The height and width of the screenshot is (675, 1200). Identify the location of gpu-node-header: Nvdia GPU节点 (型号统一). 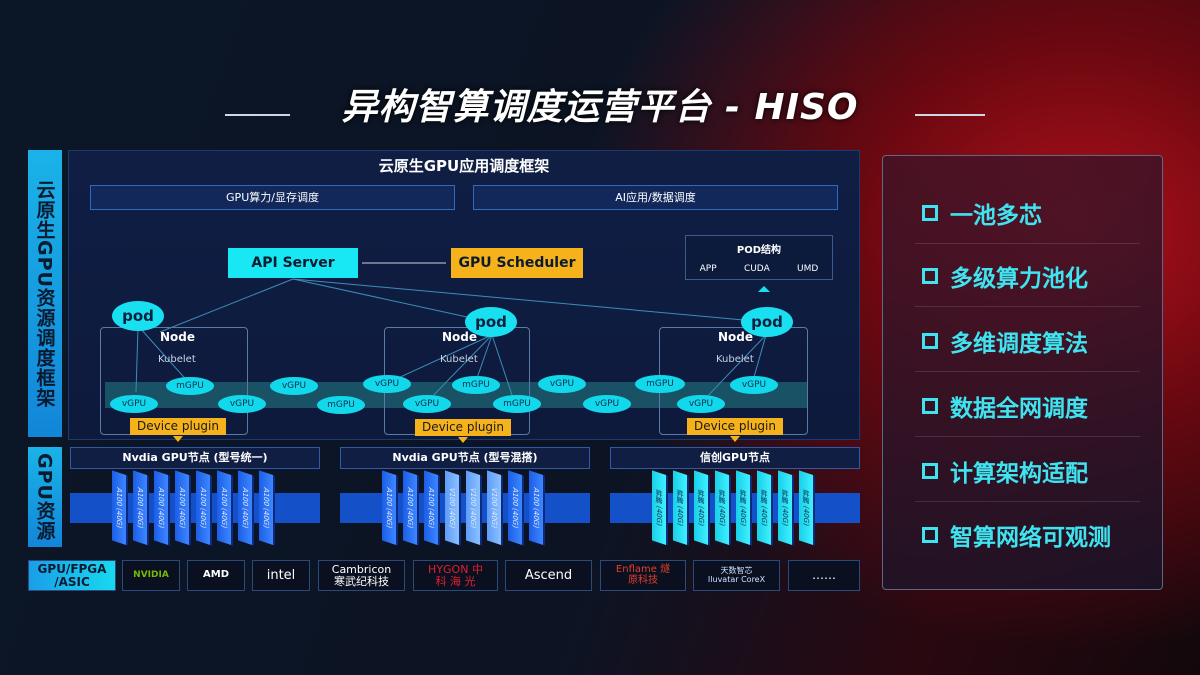
(195, 458).